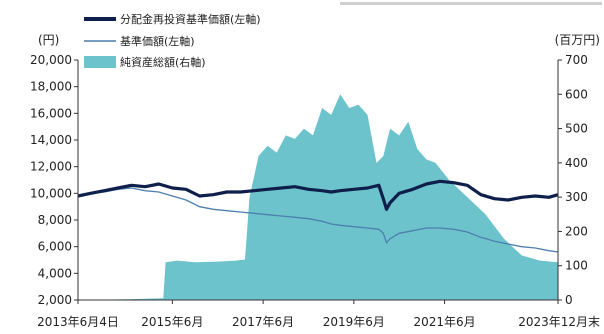 This screenshot has width=604, height=334. Describe the element at coordinates (48, 40) in the screenshot. I see `left-axis-unit: (円)` at that location.